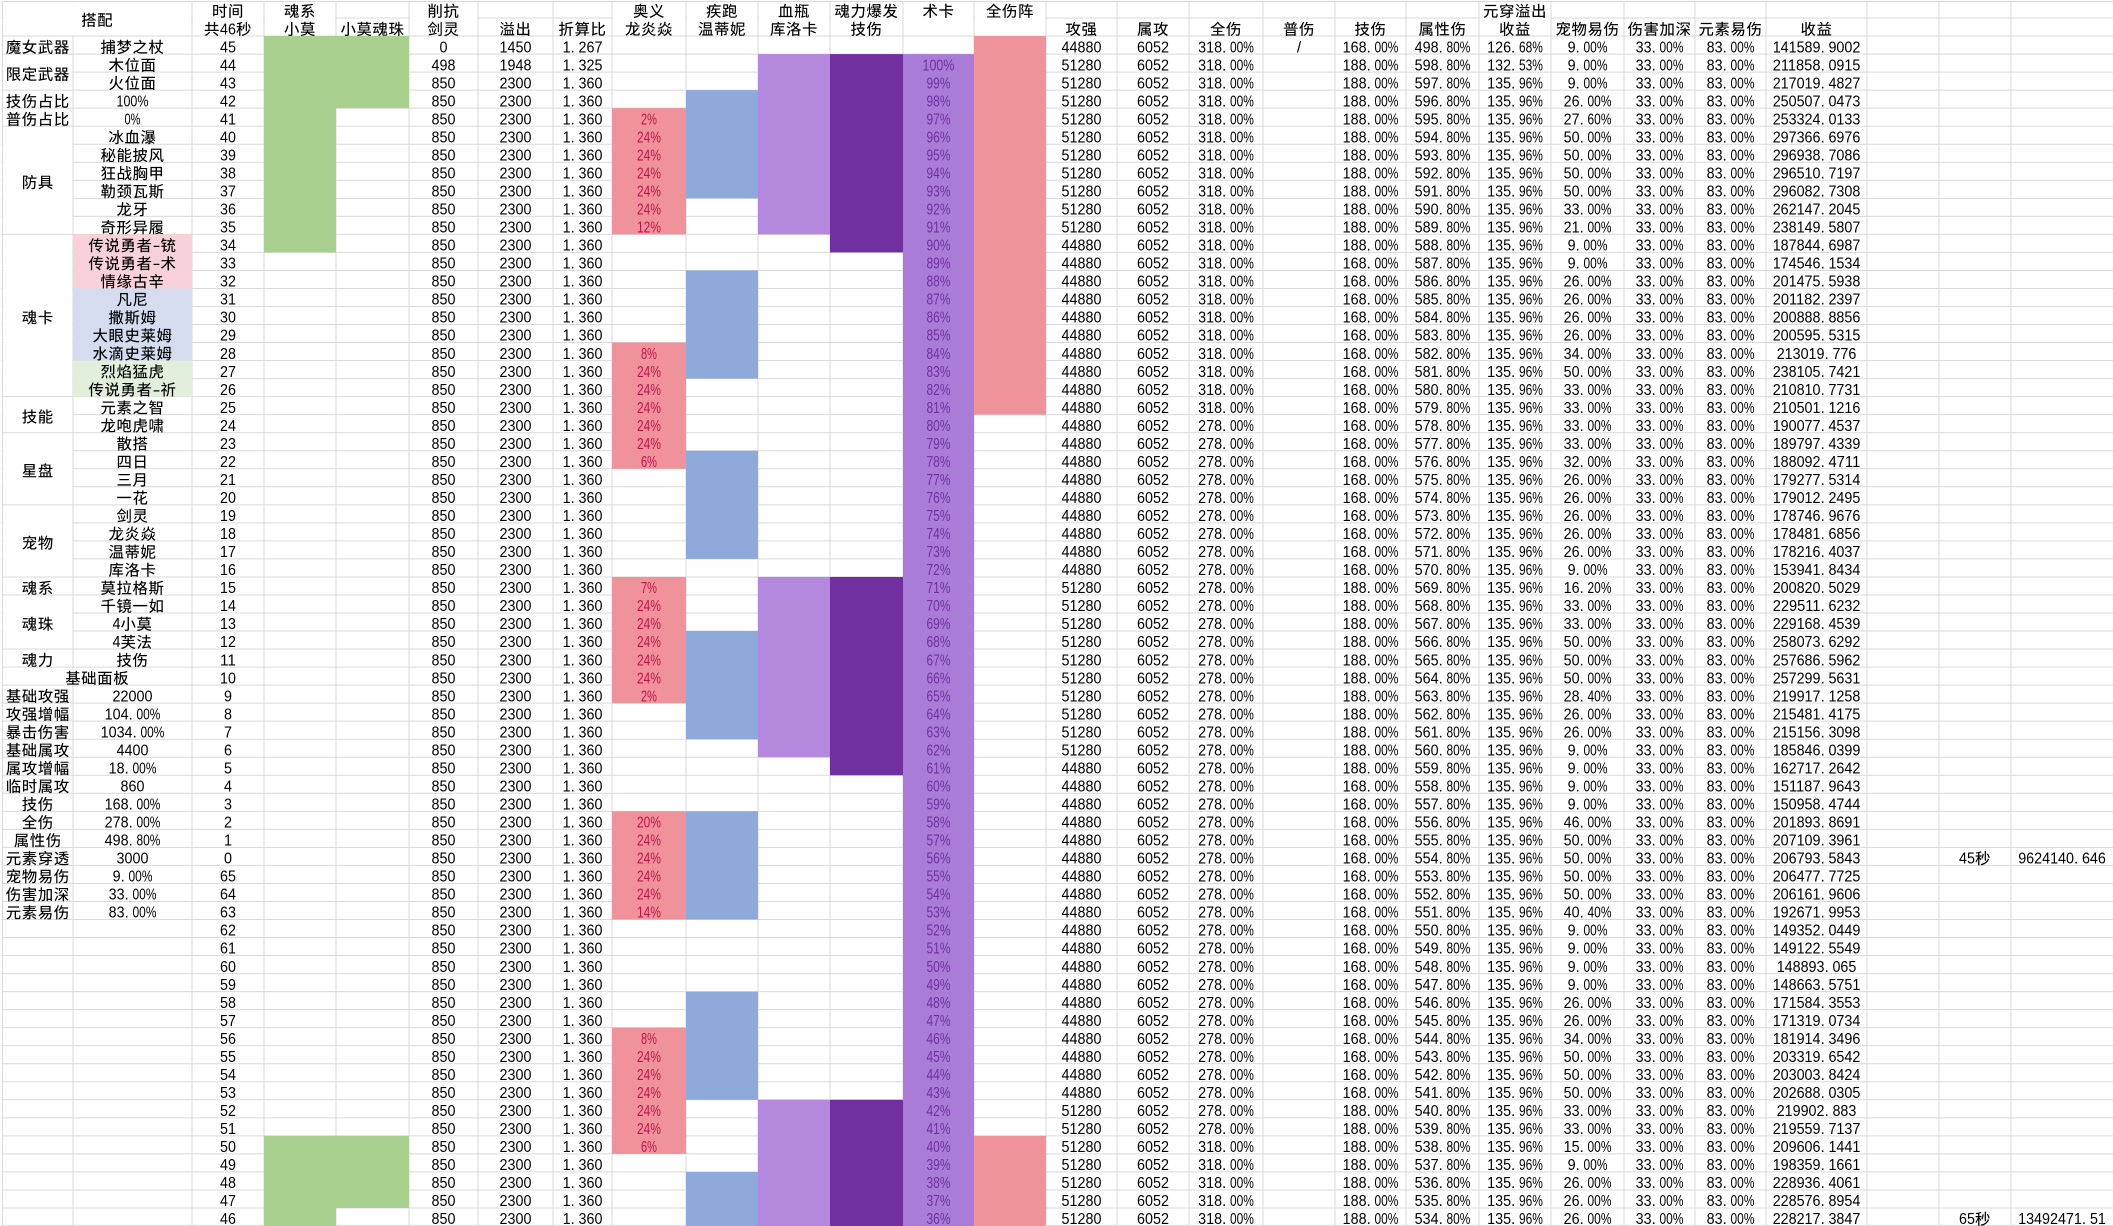 The image size is (2113, 1226). What do you see at coordinates (1797, 841) in the screenshot?
I see `svg-text: 207109` at bounding box center [1797, 841].